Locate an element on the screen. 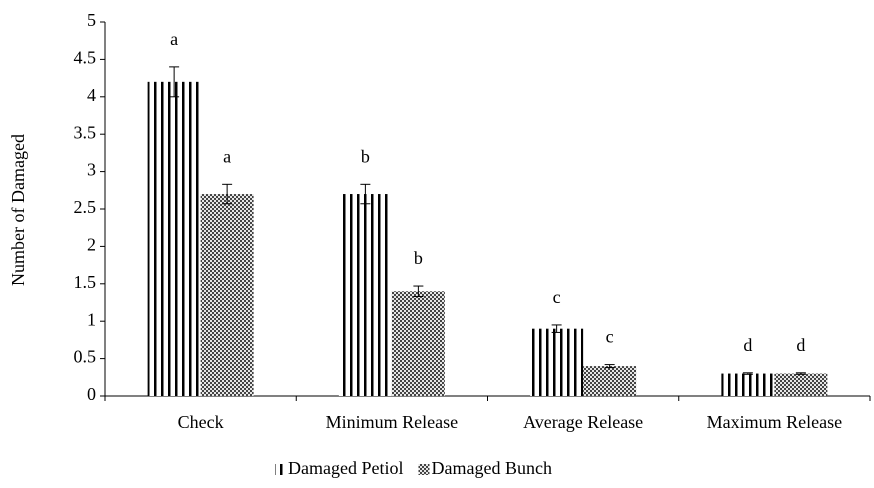 Image resolution: width=874 pixels, height=488 pixels. y-tick-label: 1 is located at coordinates (91, 319).